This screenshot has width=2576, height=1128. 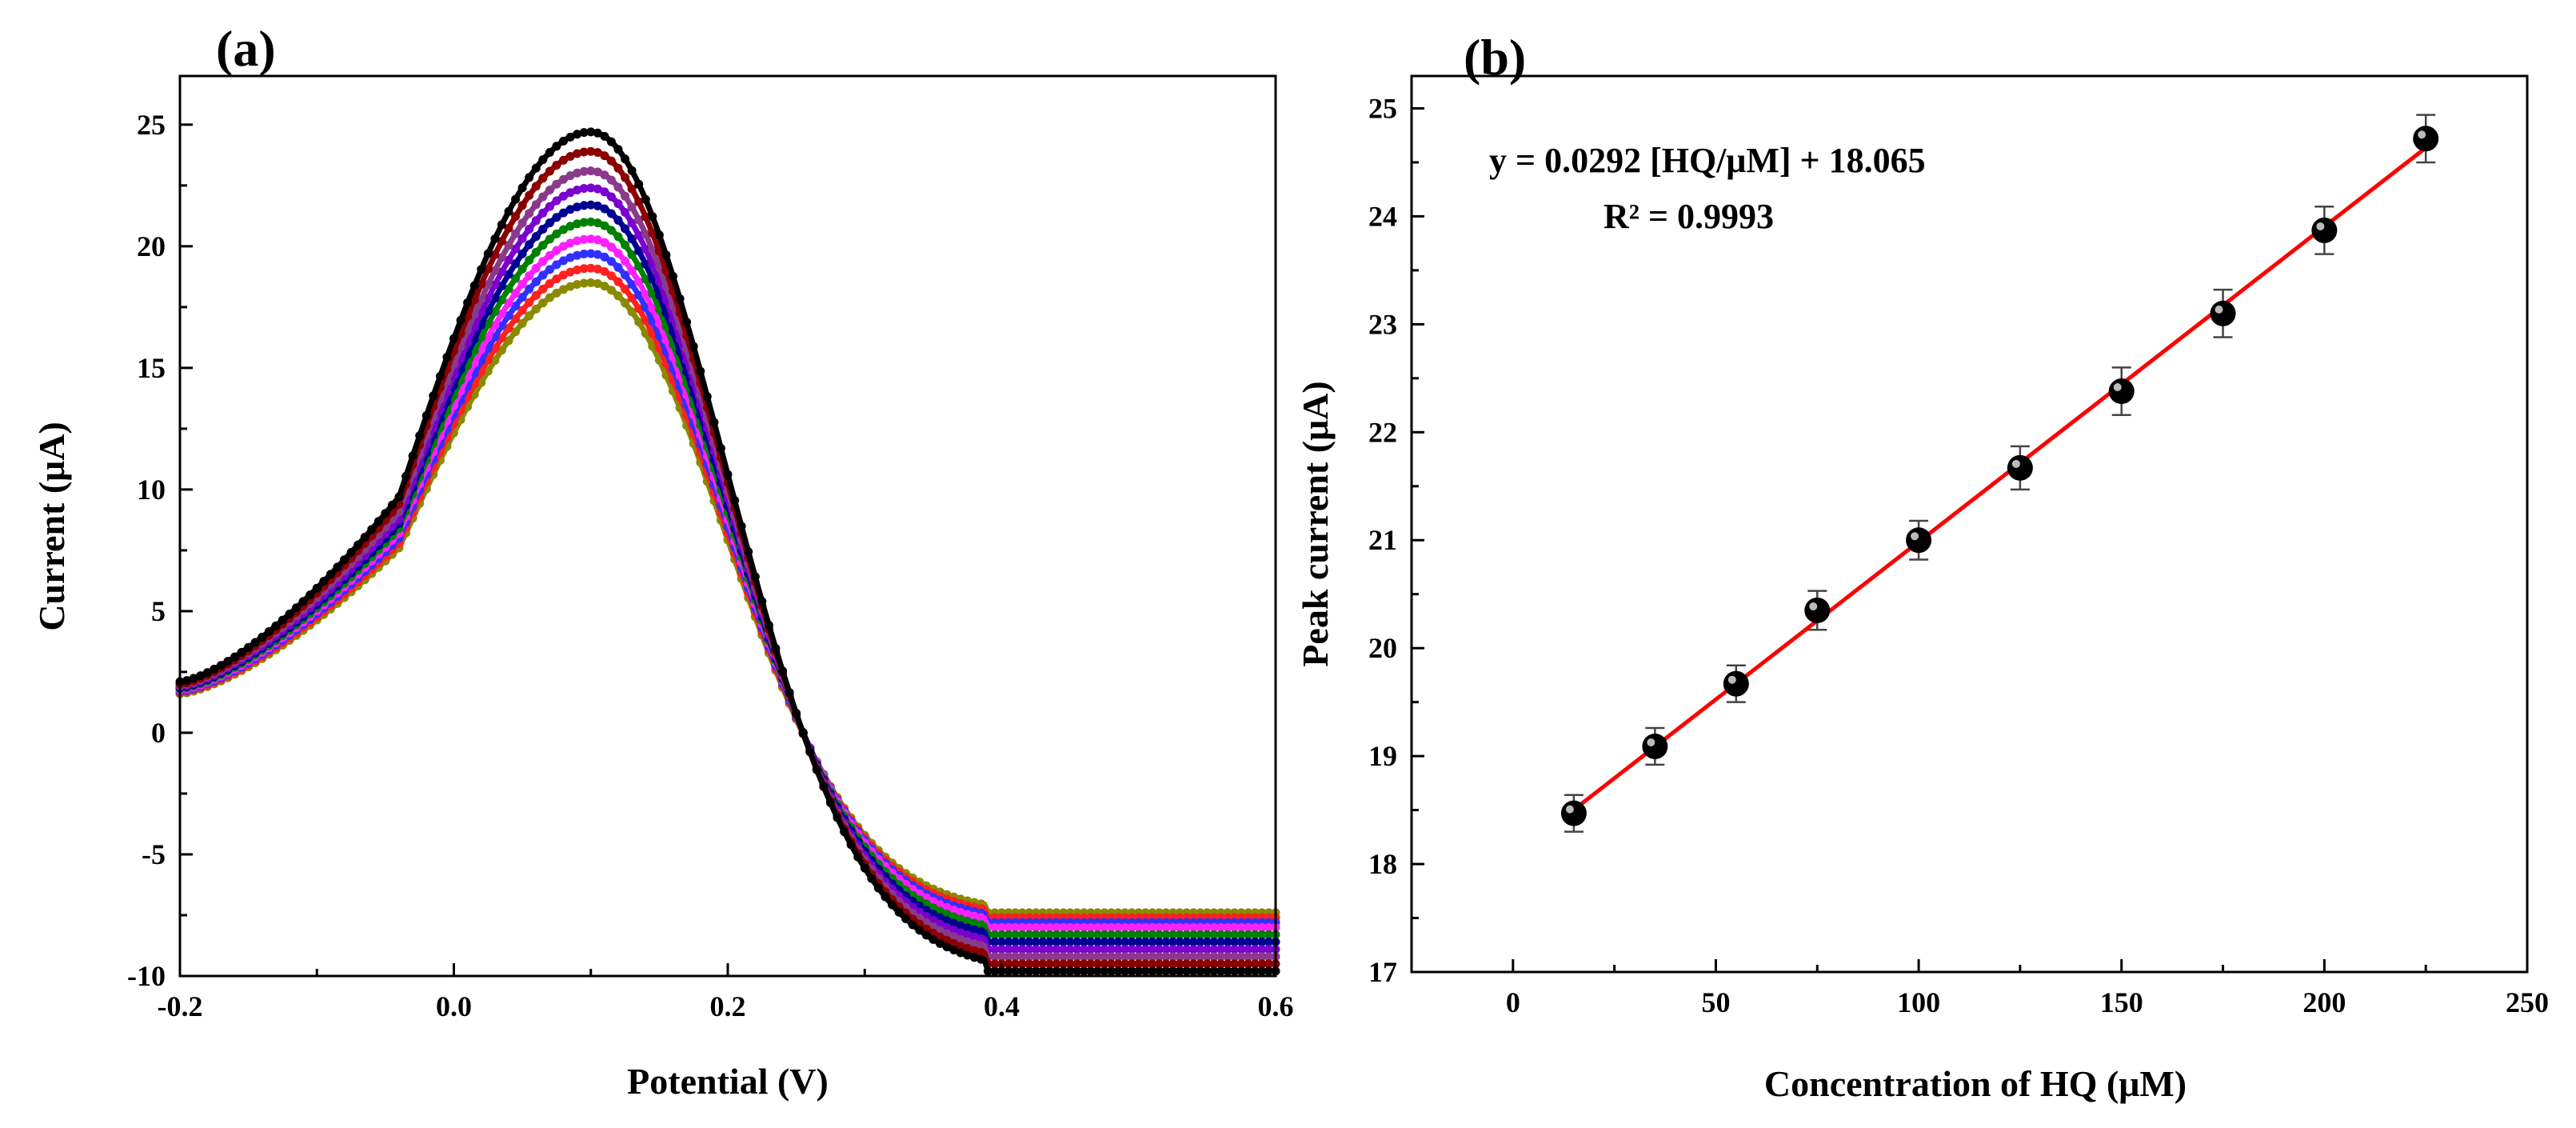 I want to click on panel-b-y-tick-label: 24, so click(x=1382, y=216).